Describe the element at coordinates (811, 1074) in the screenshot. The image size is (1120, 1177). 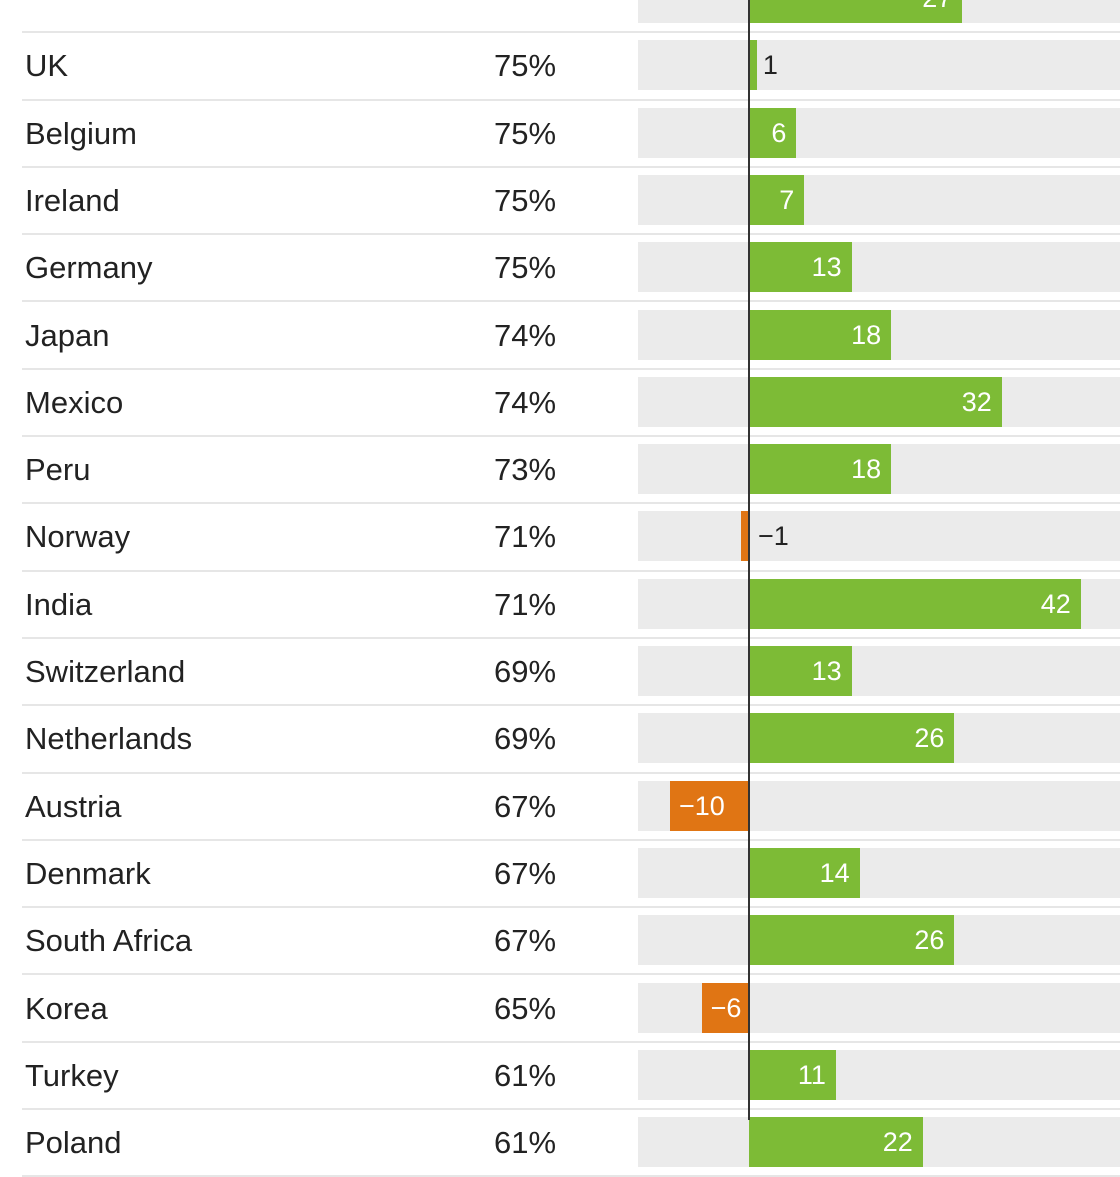
I see `bar-value-label: 11` at that location.